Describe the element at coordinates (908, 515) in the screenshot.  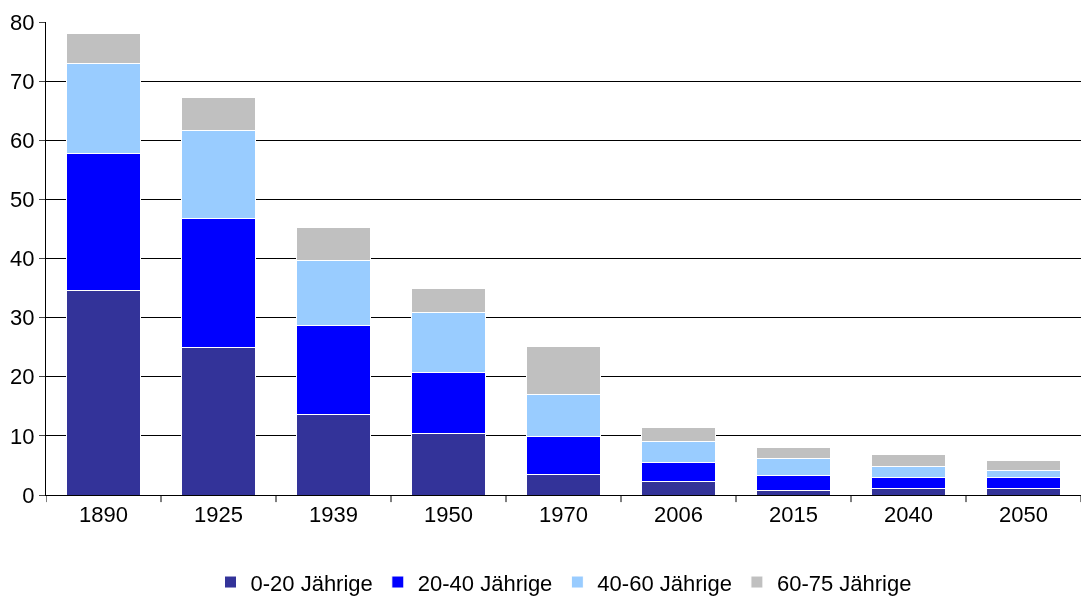
I see `x-tick-label: 2040` at that location.